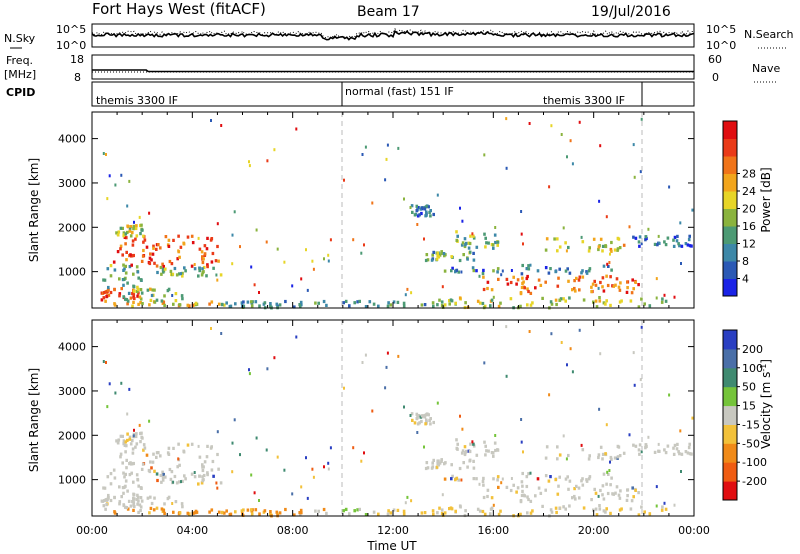 This screenshot has height=554, width=800. Describe the element at coordinates (749, 209) in the screenshot. I see `colorbar-tick-label: 20` at that location.